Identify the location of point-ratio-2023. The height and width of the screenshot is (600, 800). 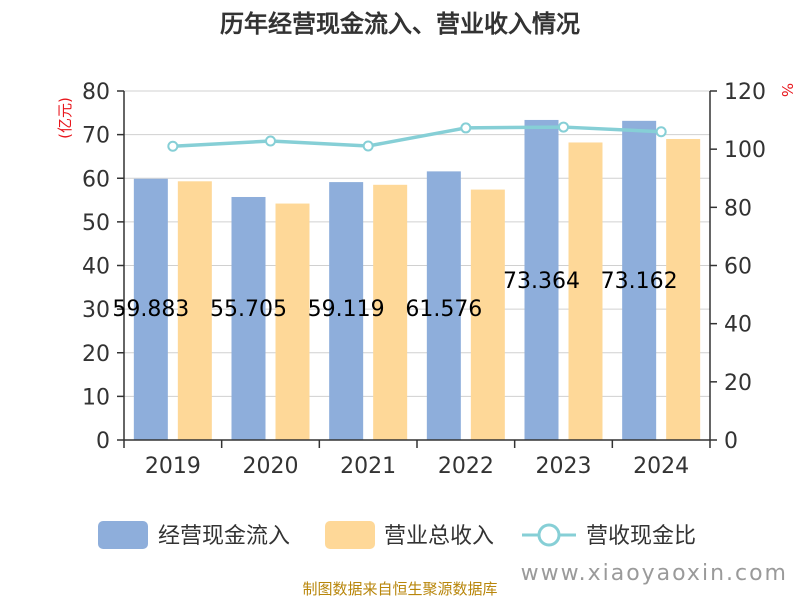
(563, 127).